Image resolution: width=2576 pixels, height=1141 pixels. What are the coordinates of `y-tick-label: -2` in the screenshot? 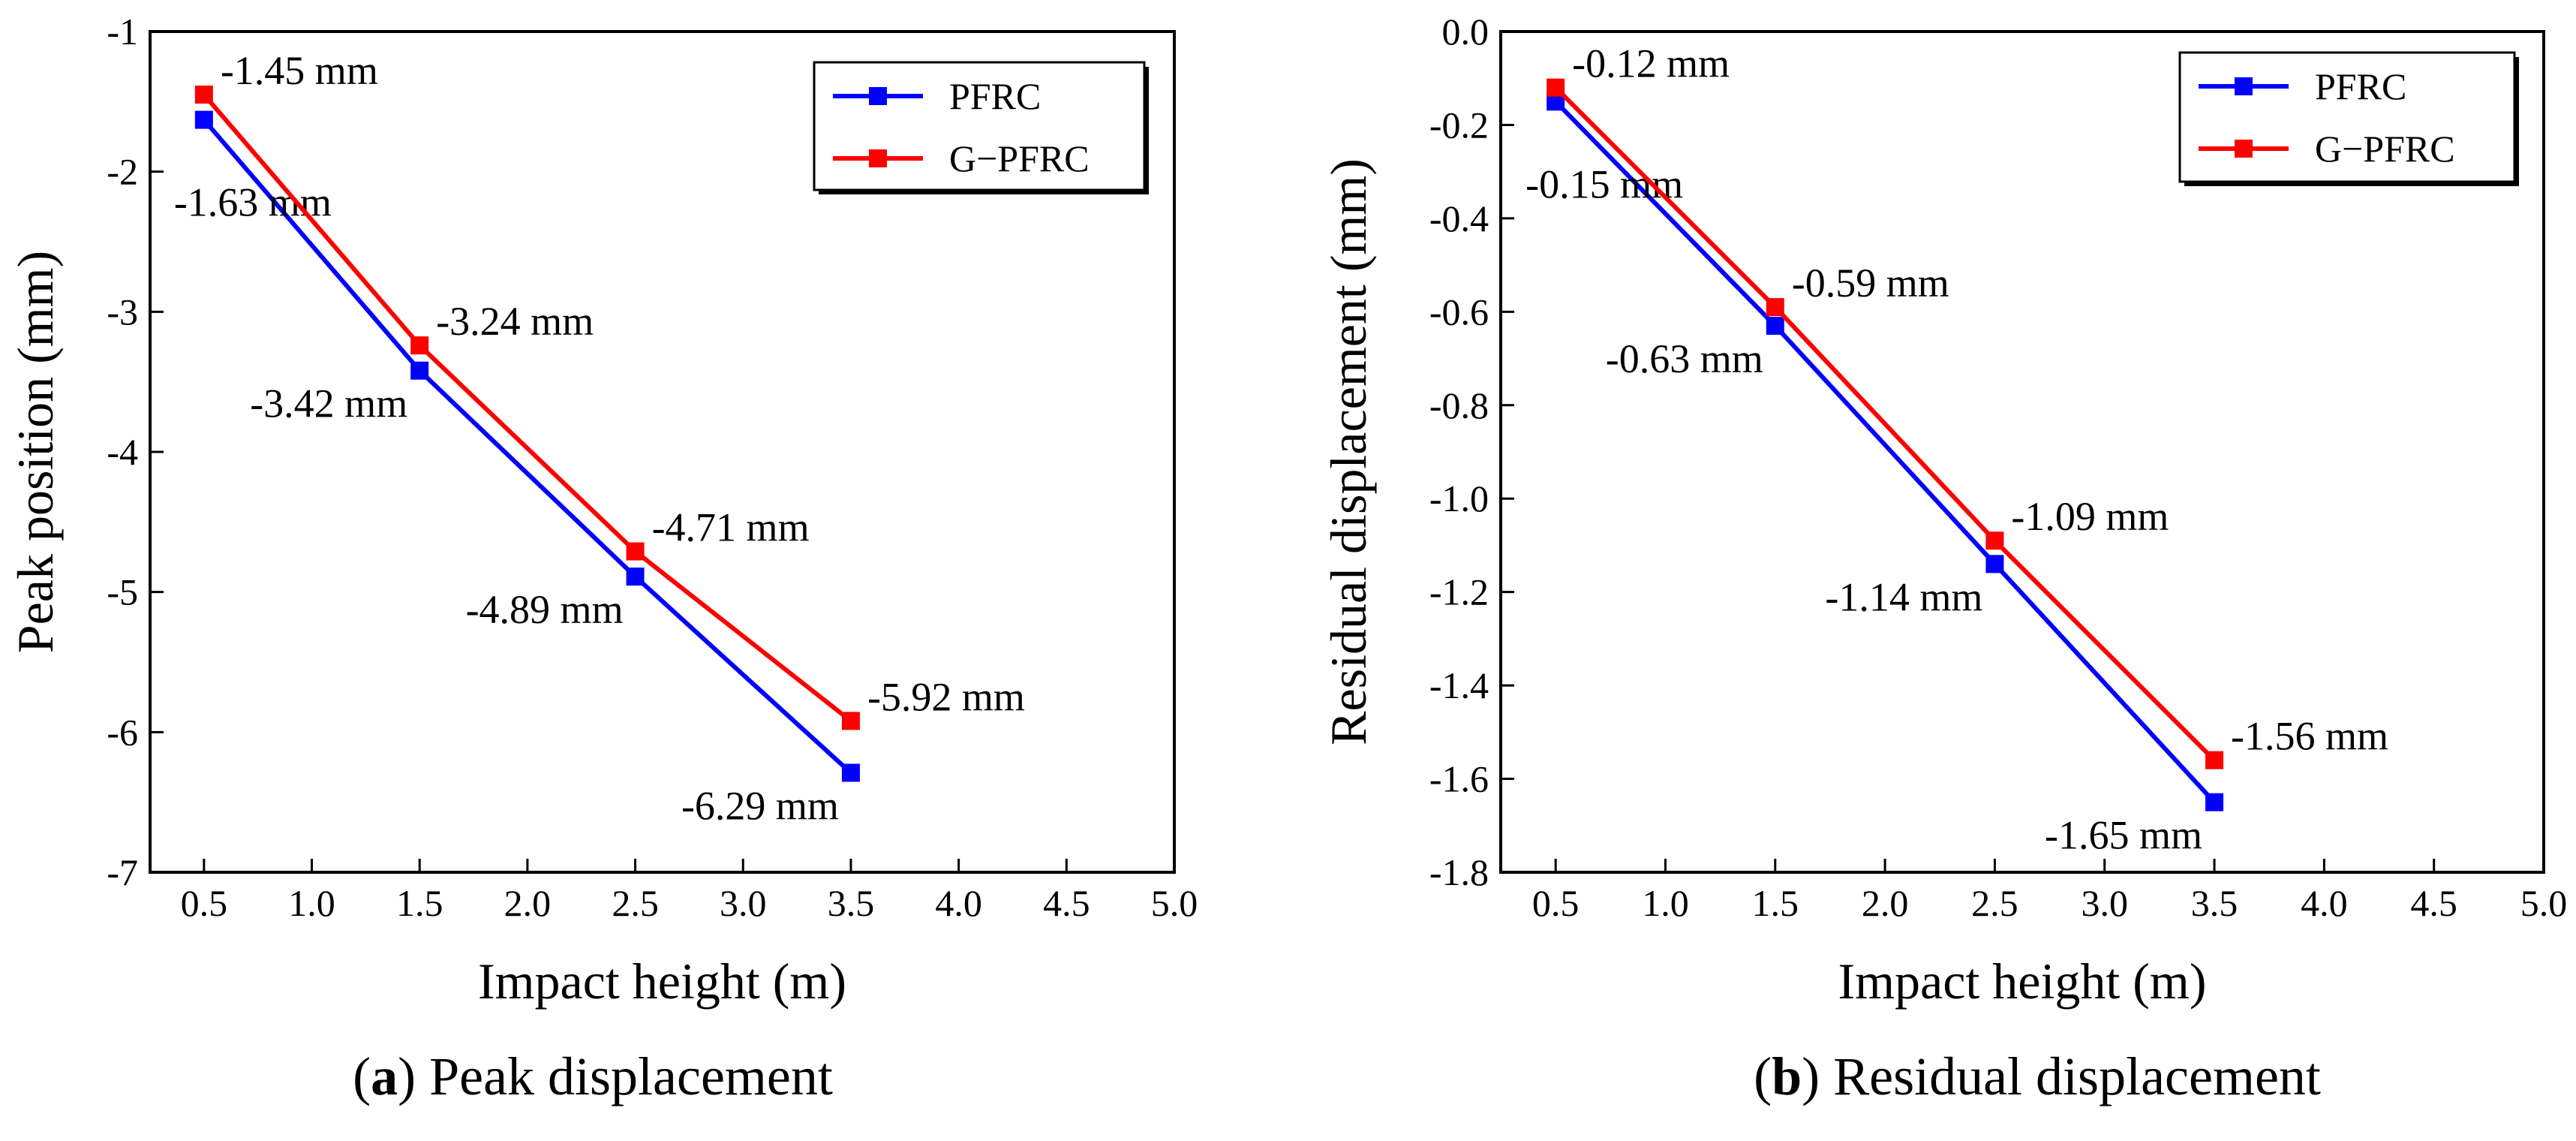 It's located at (122, 172).